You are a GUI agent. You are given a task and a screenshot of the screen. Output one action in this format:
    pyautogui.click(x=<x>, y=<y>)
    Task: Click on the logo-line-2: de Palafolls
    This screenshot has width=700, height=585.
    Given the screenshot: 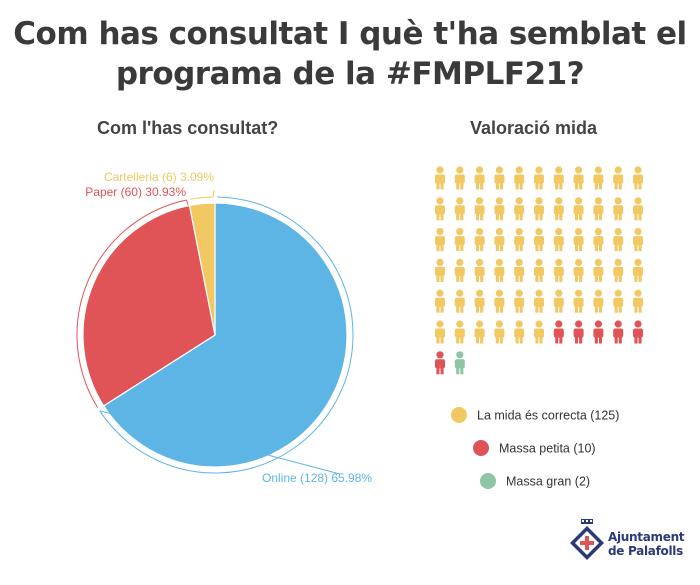 What is the action you would take?
    pyautogui.click(x=645, y=551)
    